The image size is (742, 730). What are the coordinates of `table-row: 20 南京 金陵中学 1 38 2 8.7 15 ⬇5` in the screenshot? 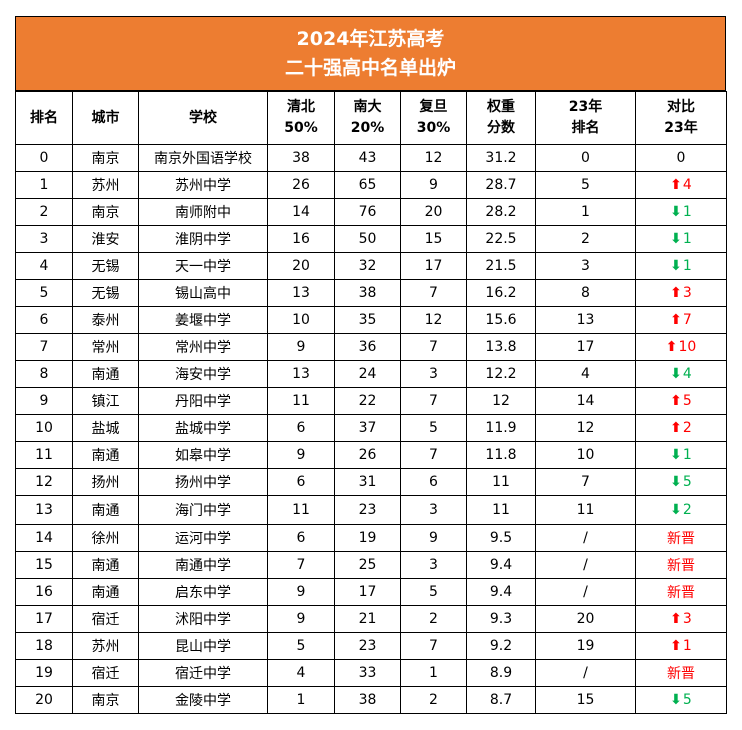 It's located at (371, 700).